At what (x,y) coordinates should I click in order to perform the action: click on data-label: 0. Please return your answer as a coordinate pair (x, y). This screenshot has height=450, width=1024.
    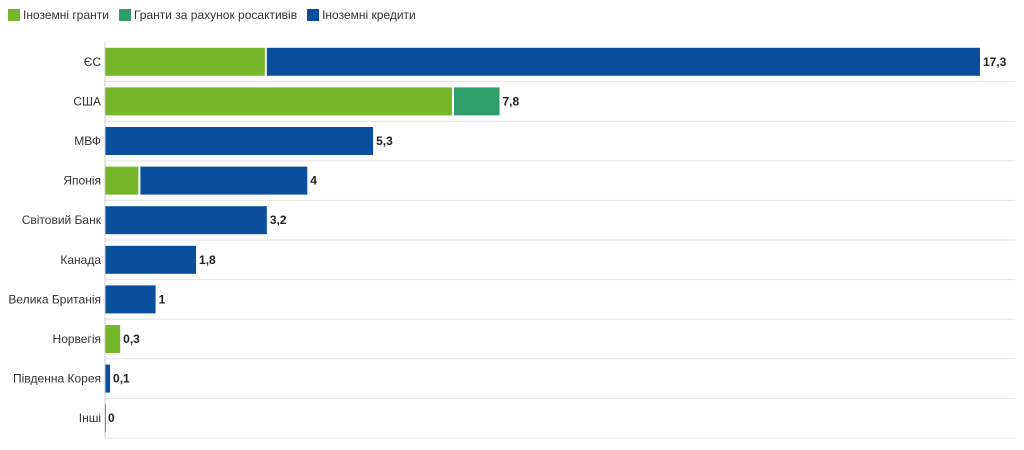
    Looking at the image, I should click on (111, 418).